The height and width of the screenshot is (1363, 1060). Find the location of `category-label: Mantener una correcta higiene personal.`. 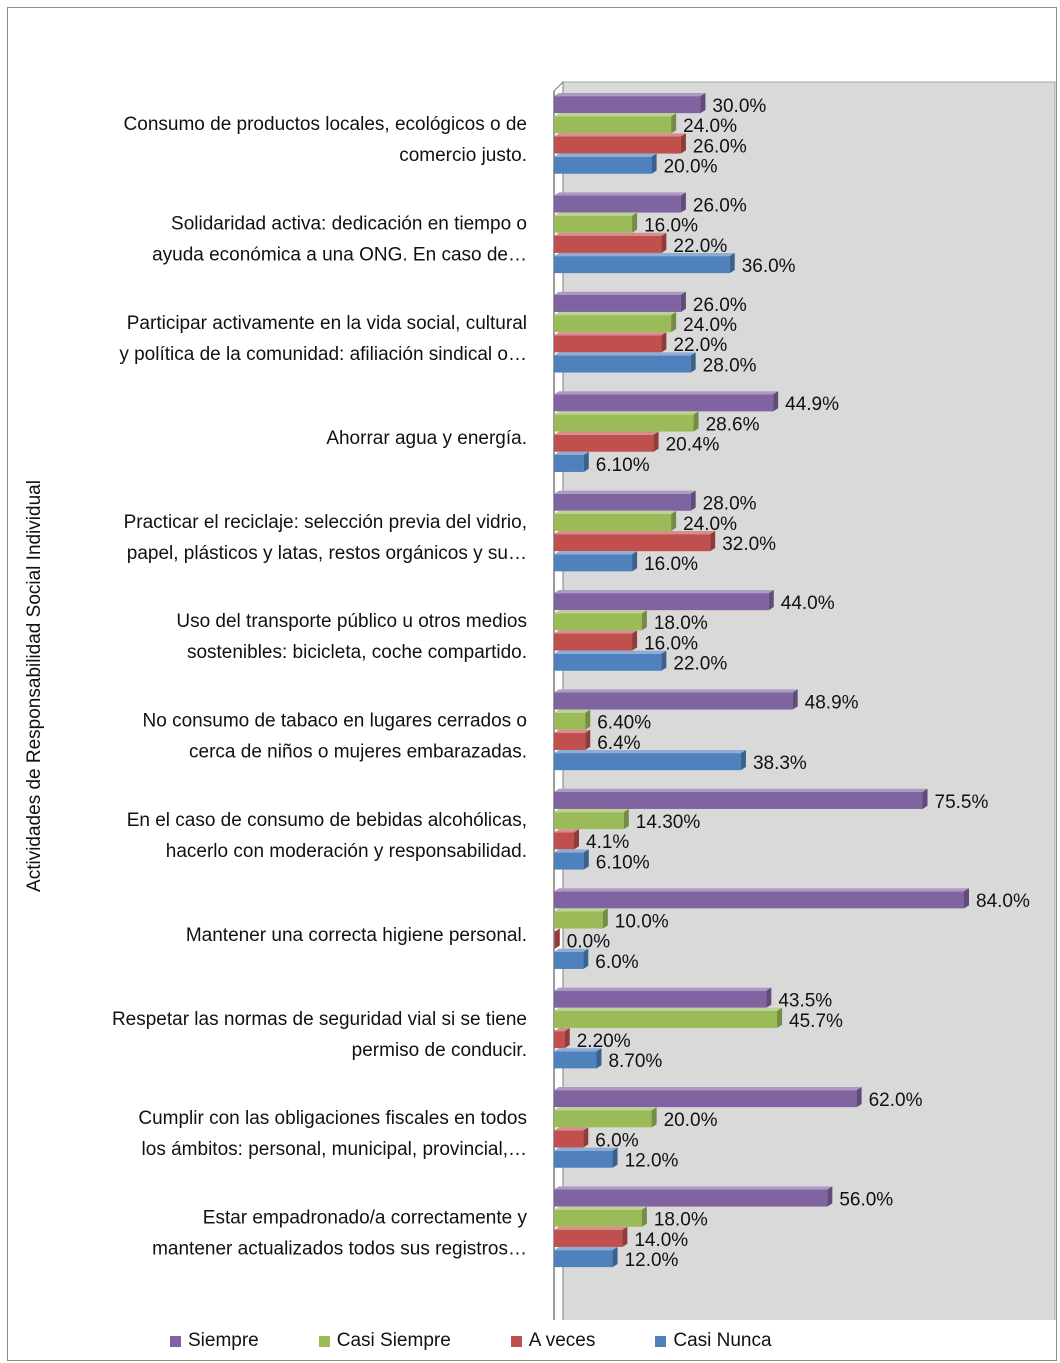

category-label: Mantener una correcta higiene personal. is located at coordinates (356, 935).